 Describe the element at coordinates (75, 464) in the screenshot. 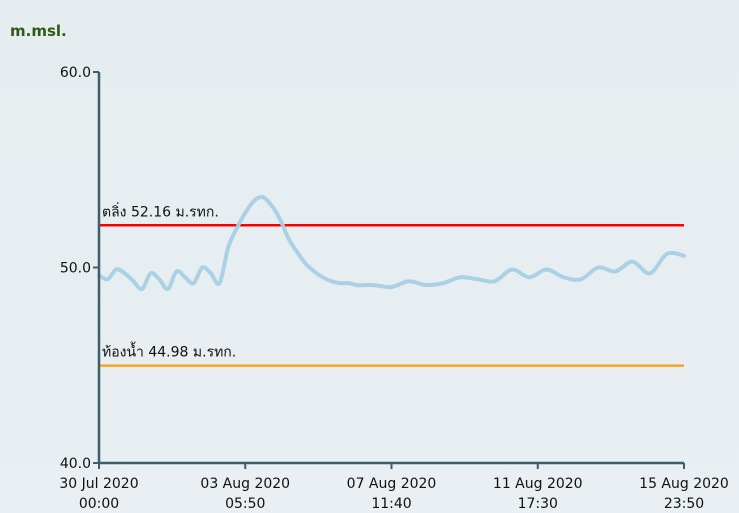

I see `y-tick-label: 40.0` at that location.